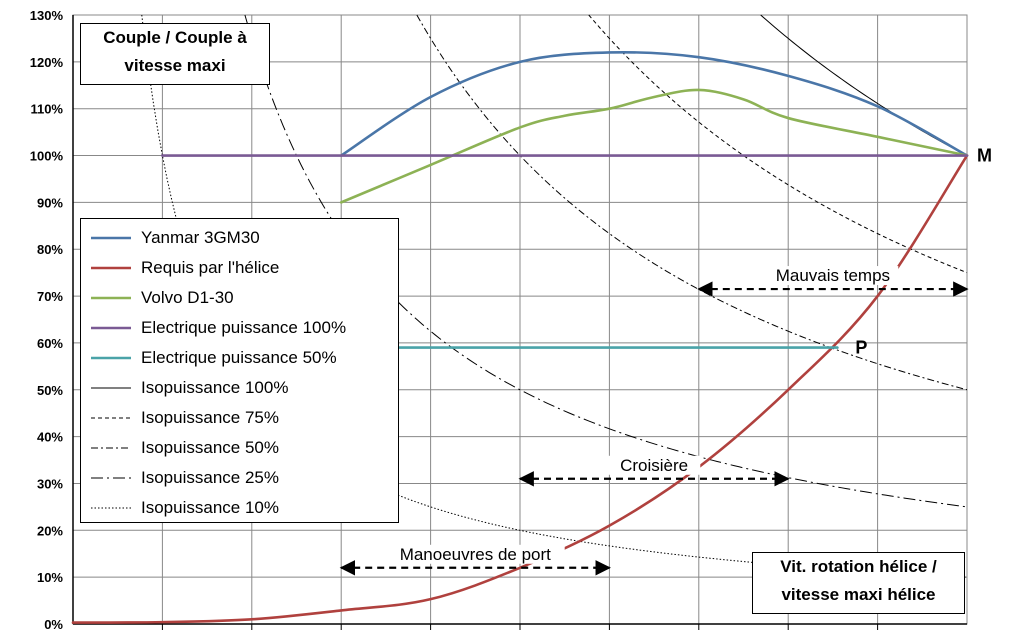  I want to click on legend-item: Isopuissance 50%, so click(239, 448).